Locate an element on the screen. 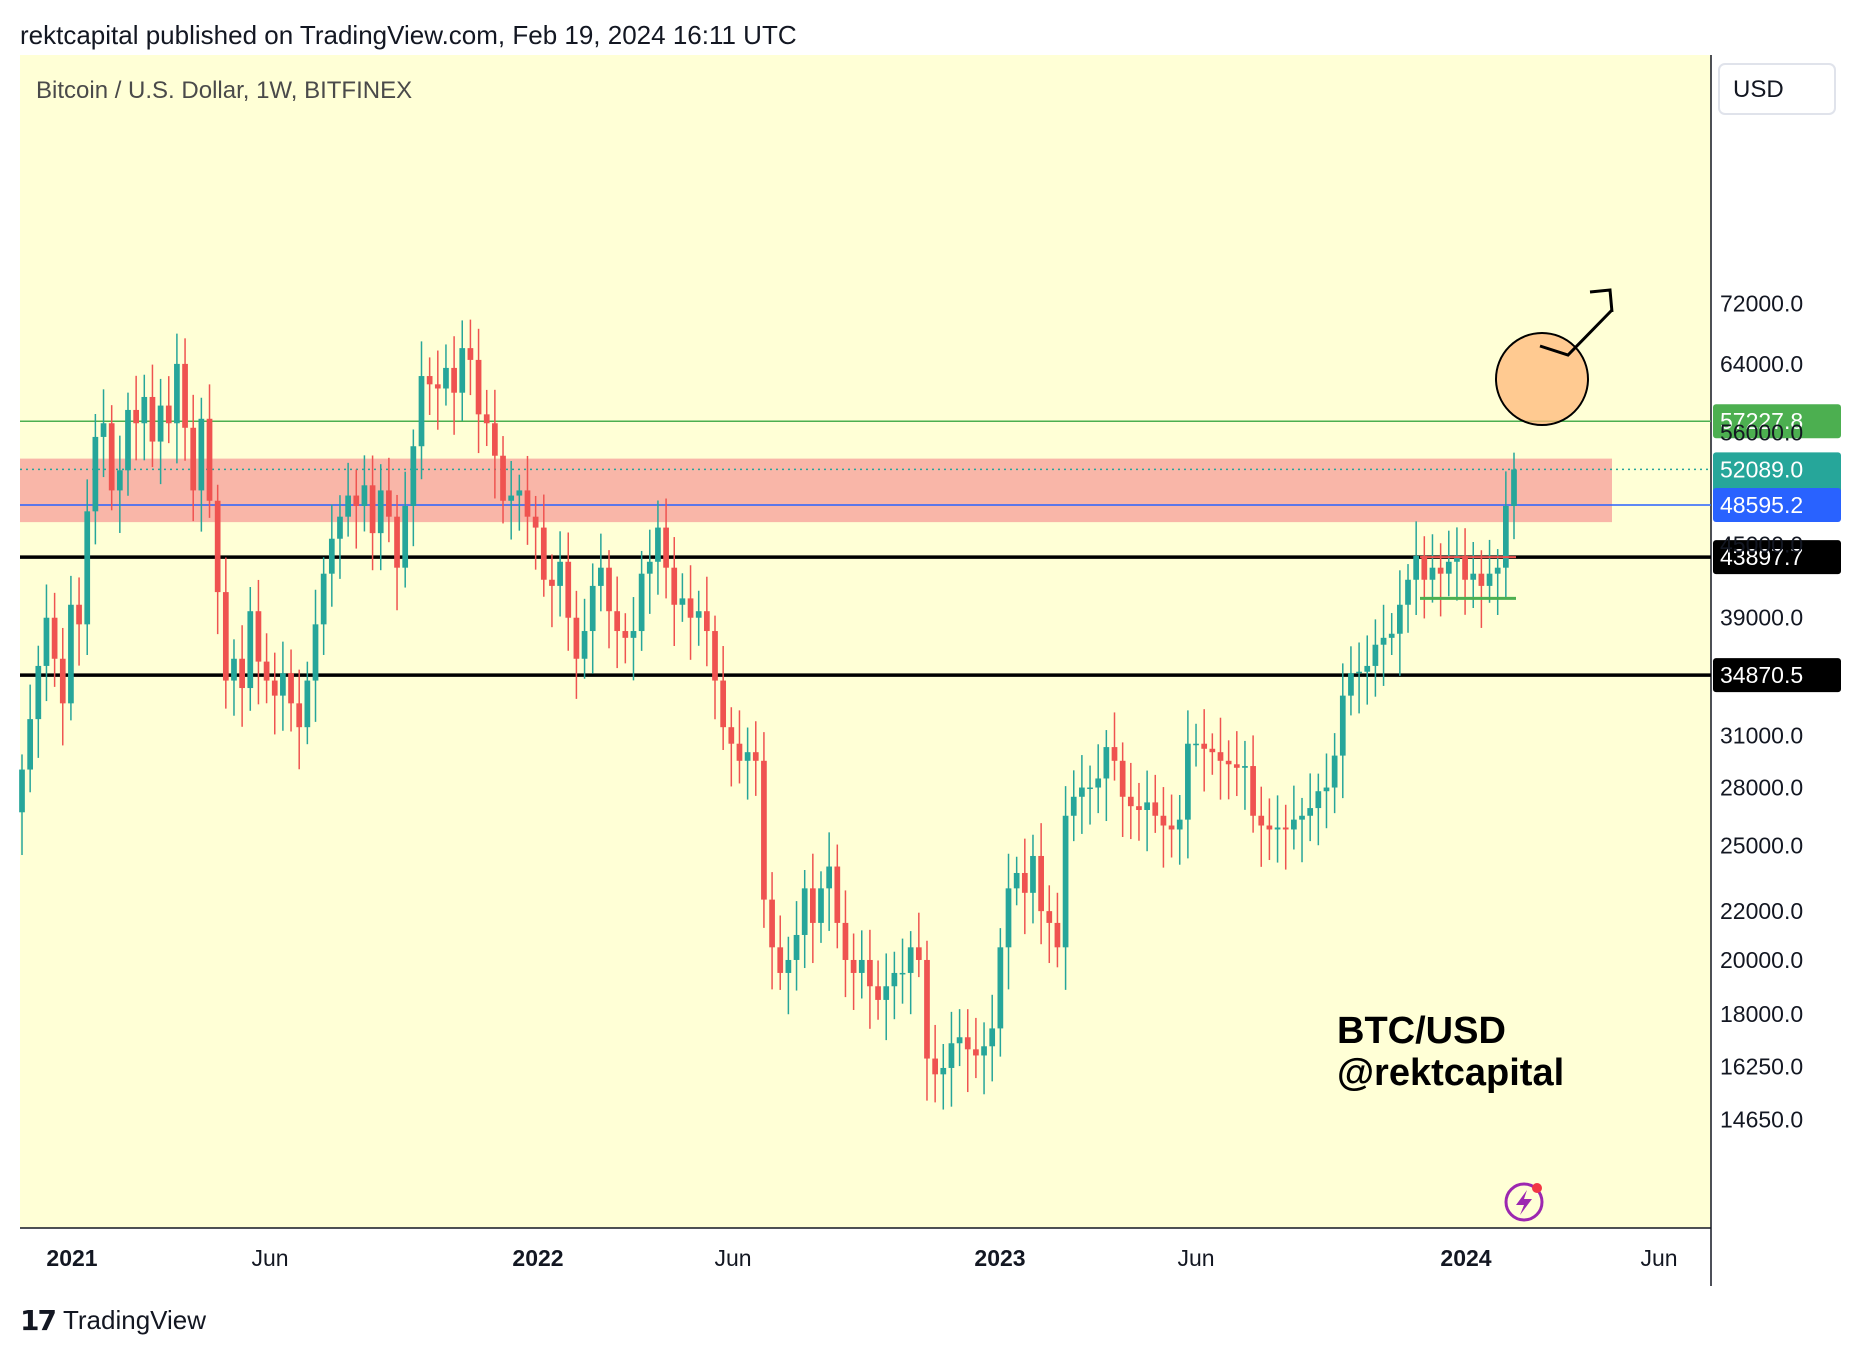 The width and height of the screenshot is (1858, 1352). black-support-2-label: 34870.5 is located at coordinates (1761, 675).